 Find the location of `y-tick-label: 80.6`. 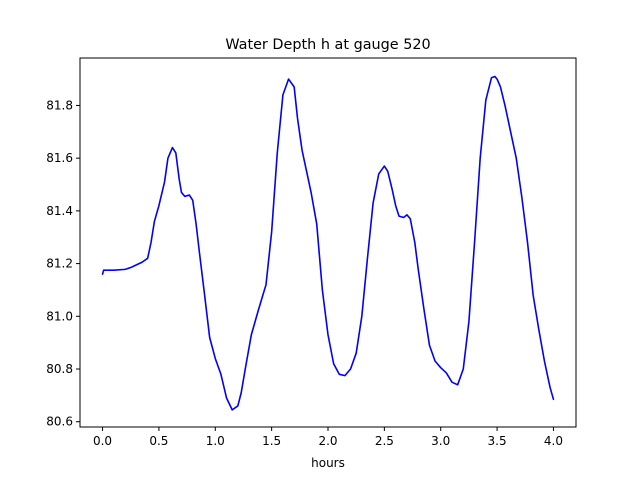

y-tick-label: 80.6 is located at coordinates (59, 422).